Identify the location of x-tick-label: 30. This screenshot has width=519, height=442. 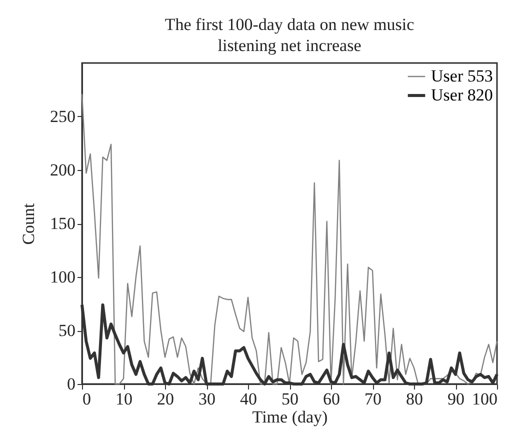
(207, 399).